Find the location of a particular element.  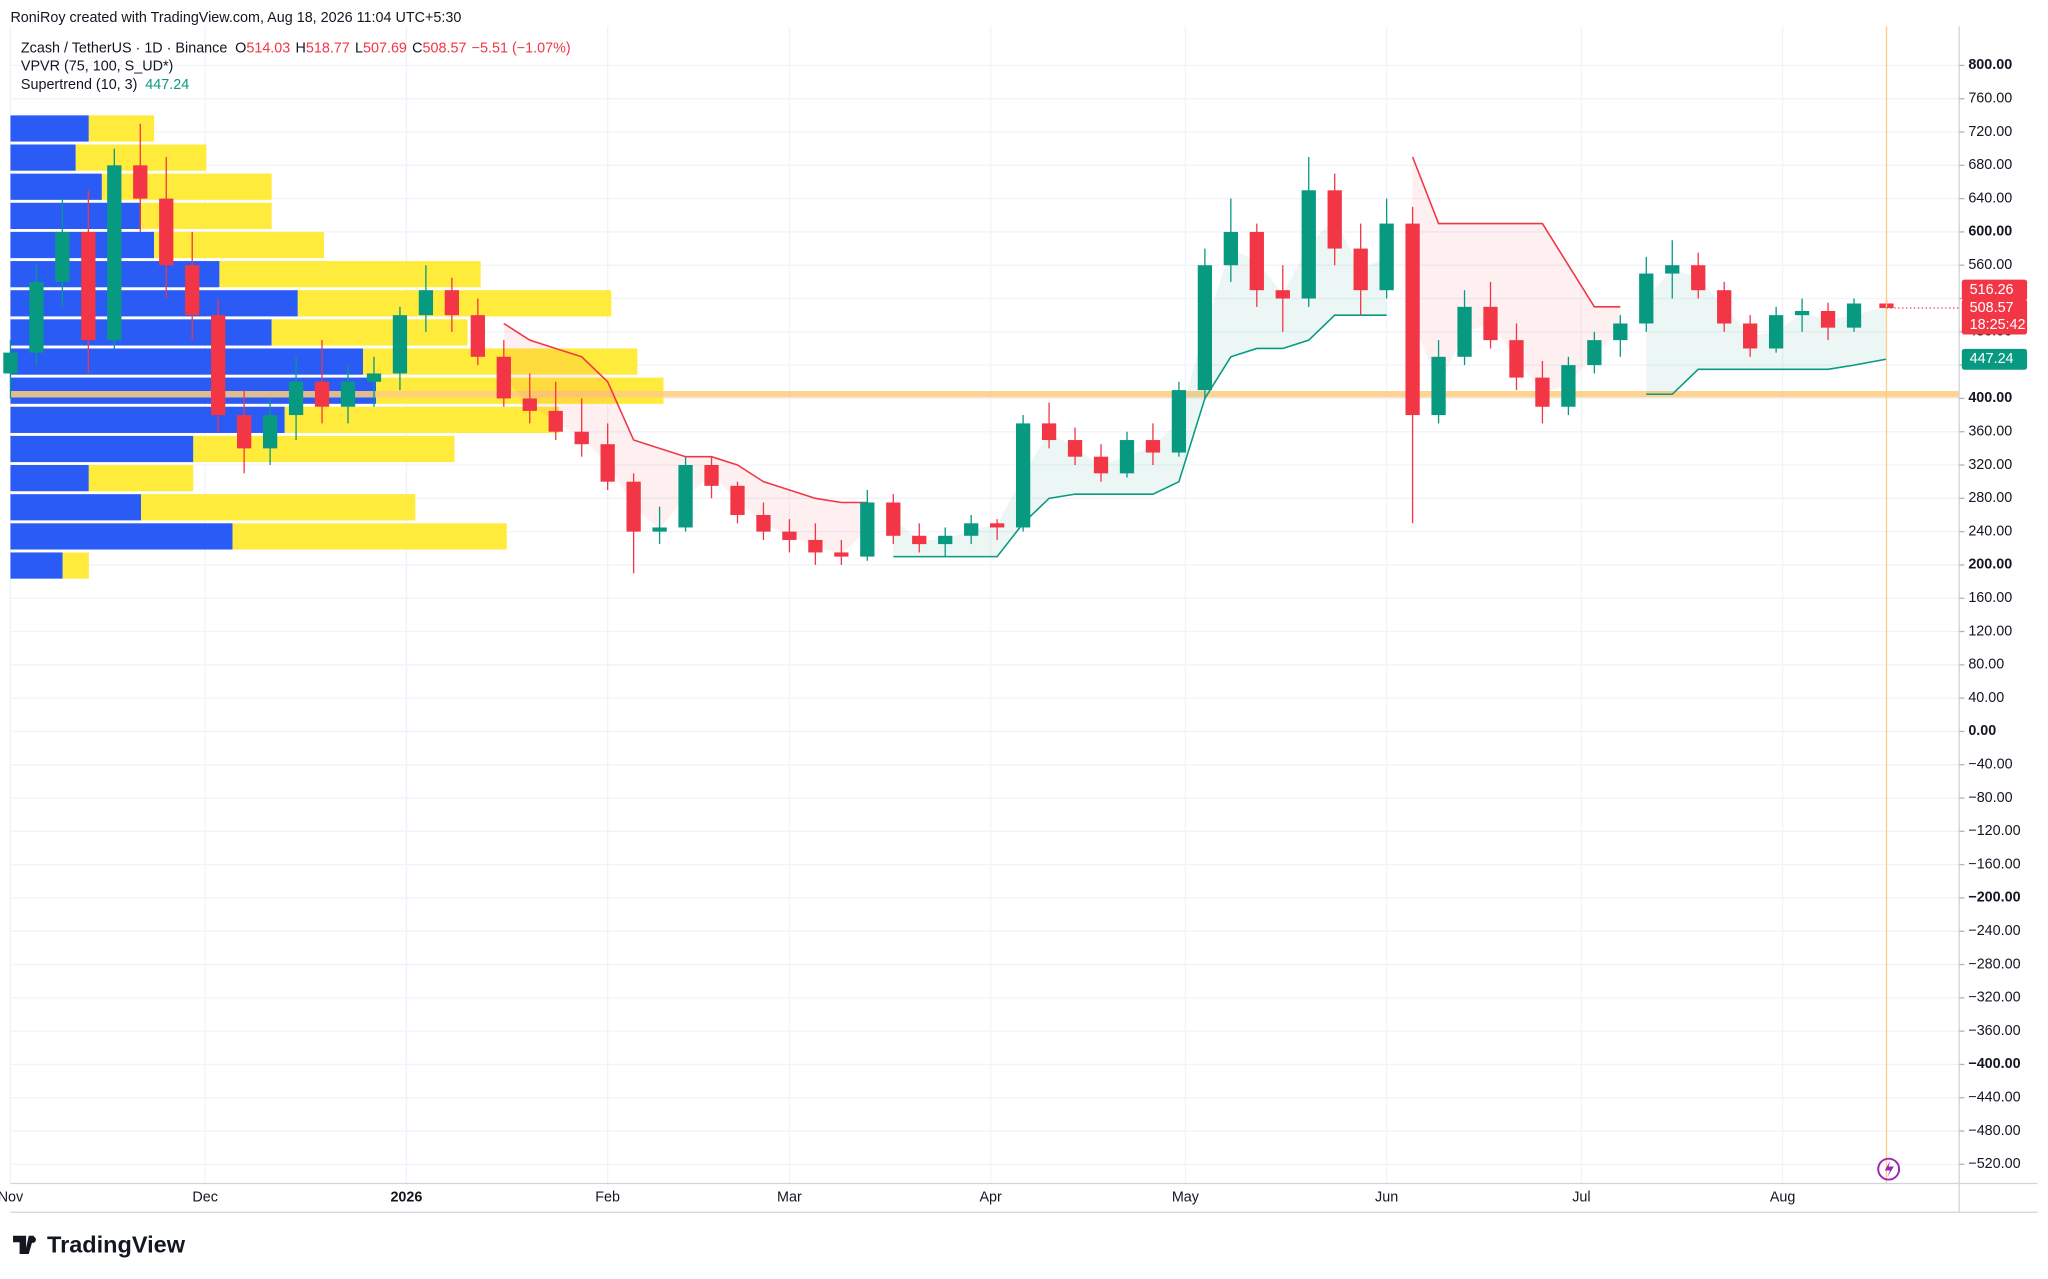

ohlc-value: 514.03 is located at coordinates (268, 48).